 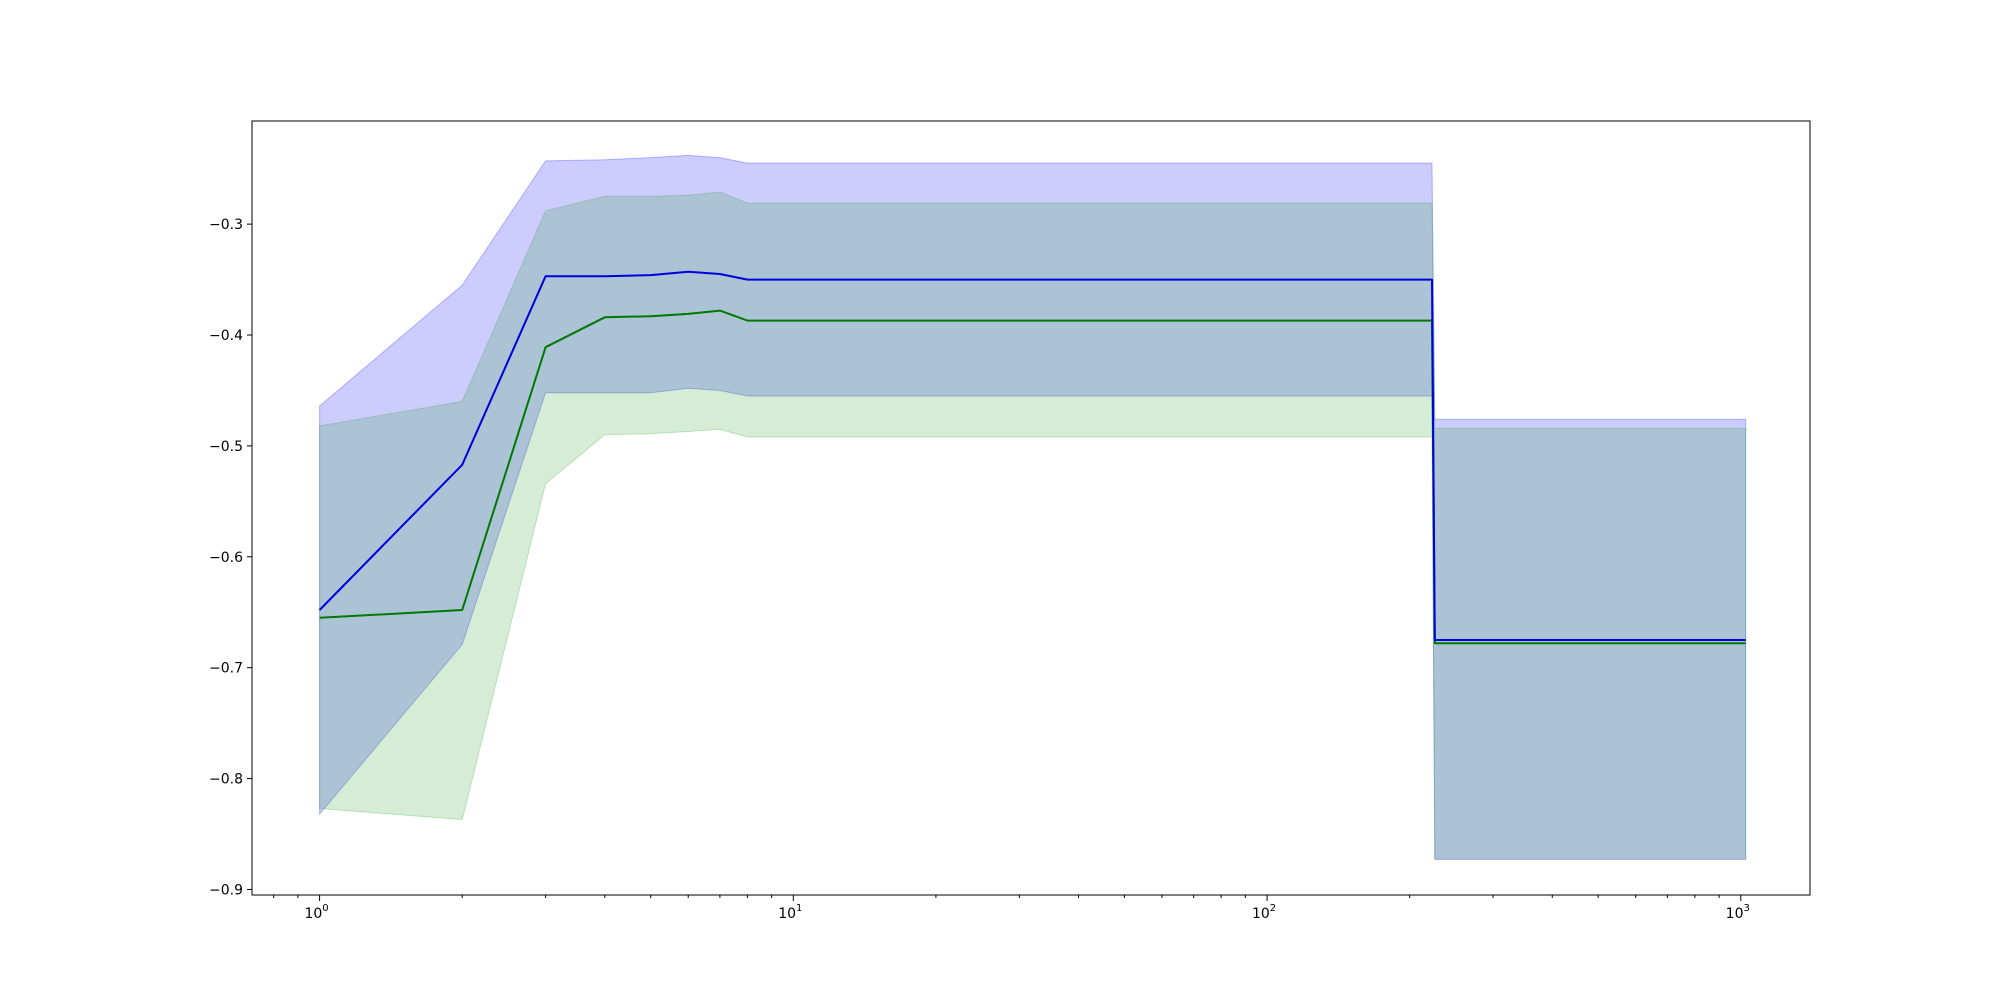 I want to click on y-tick-label: −0.5, so click(x=226, y=447).